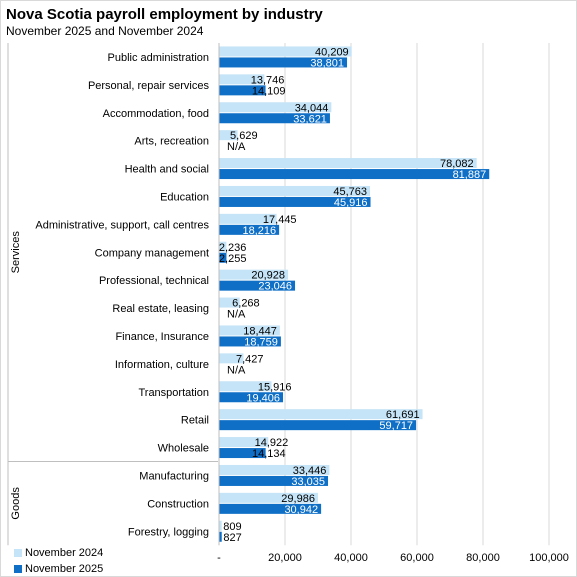 The width and height of the screenshot is (577, 577). Describe the element at coordinates (231, 358) in the screenshot. I see `bar-november-2024-information-culture` at that location.